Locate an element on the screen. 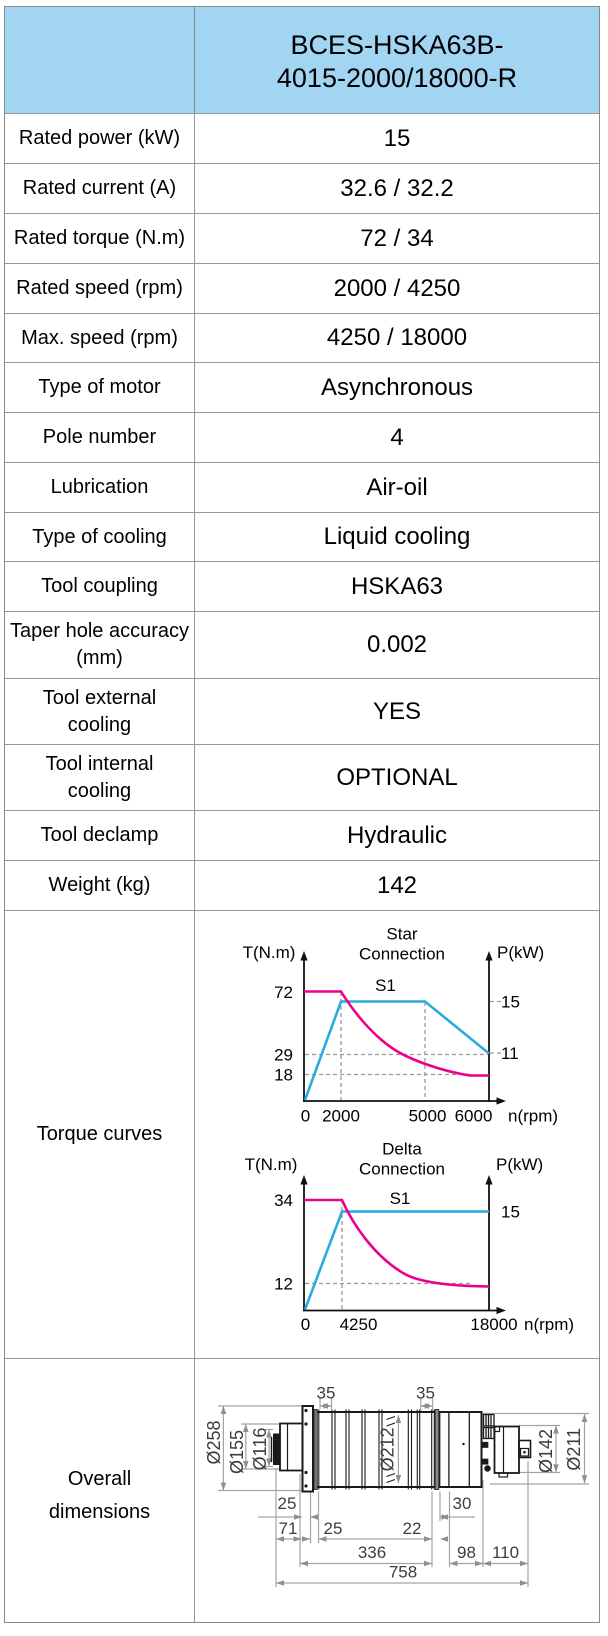  svg-text: 34 is located at coordinates (283, 1200).